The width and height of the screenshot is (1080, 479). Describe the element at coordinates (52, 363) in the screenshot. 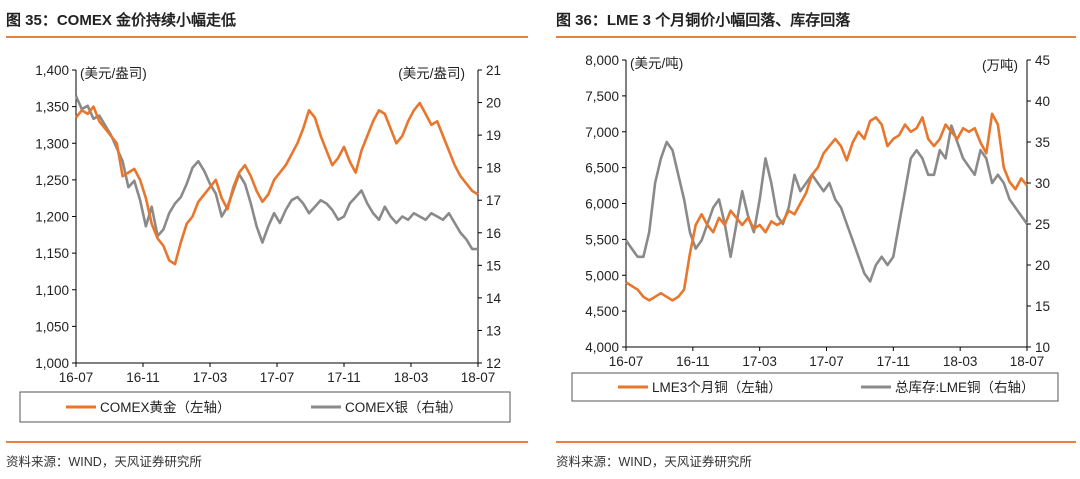

I see `left-tick-label: 1,000` at that location.